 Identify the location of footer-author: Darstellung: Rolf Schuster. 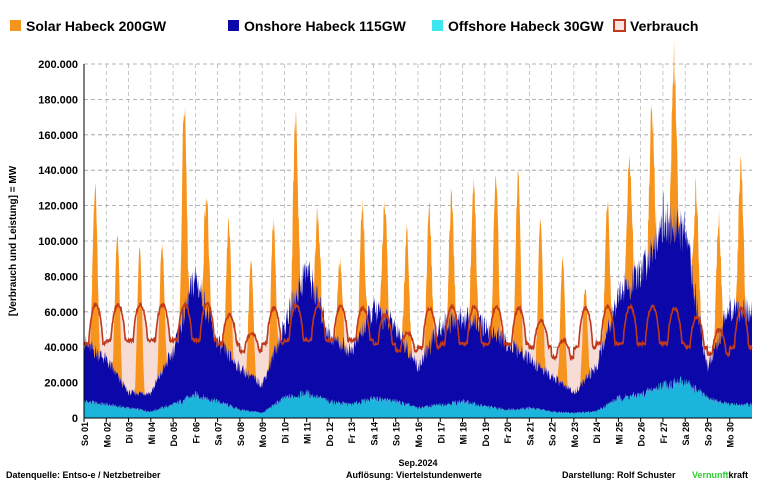
(619, 475).